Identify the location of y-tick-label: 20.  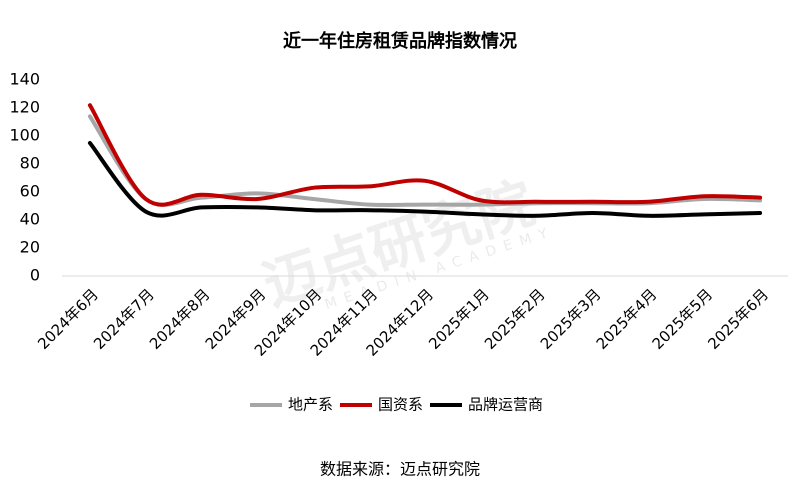
(30, 247).